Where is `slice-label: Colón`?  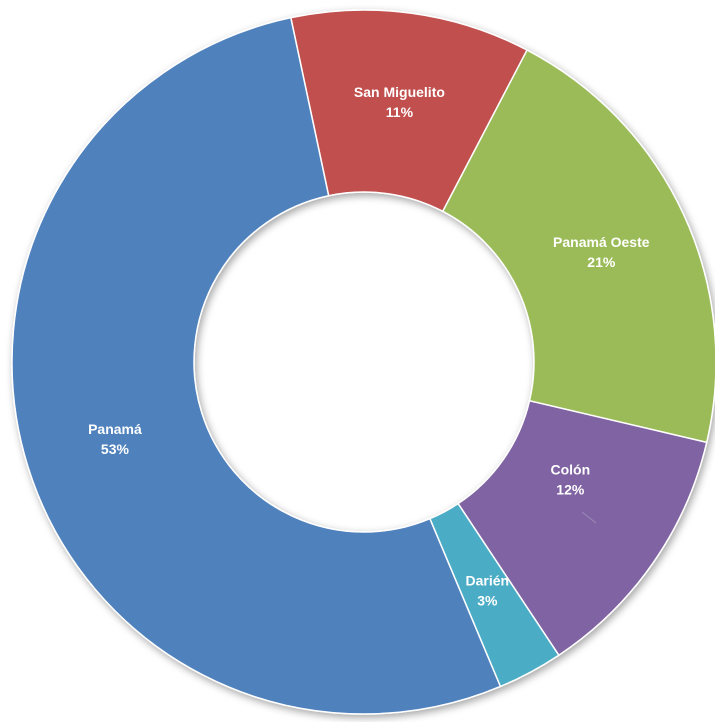 slice-label: Colón is located at coordinates (570, 470).